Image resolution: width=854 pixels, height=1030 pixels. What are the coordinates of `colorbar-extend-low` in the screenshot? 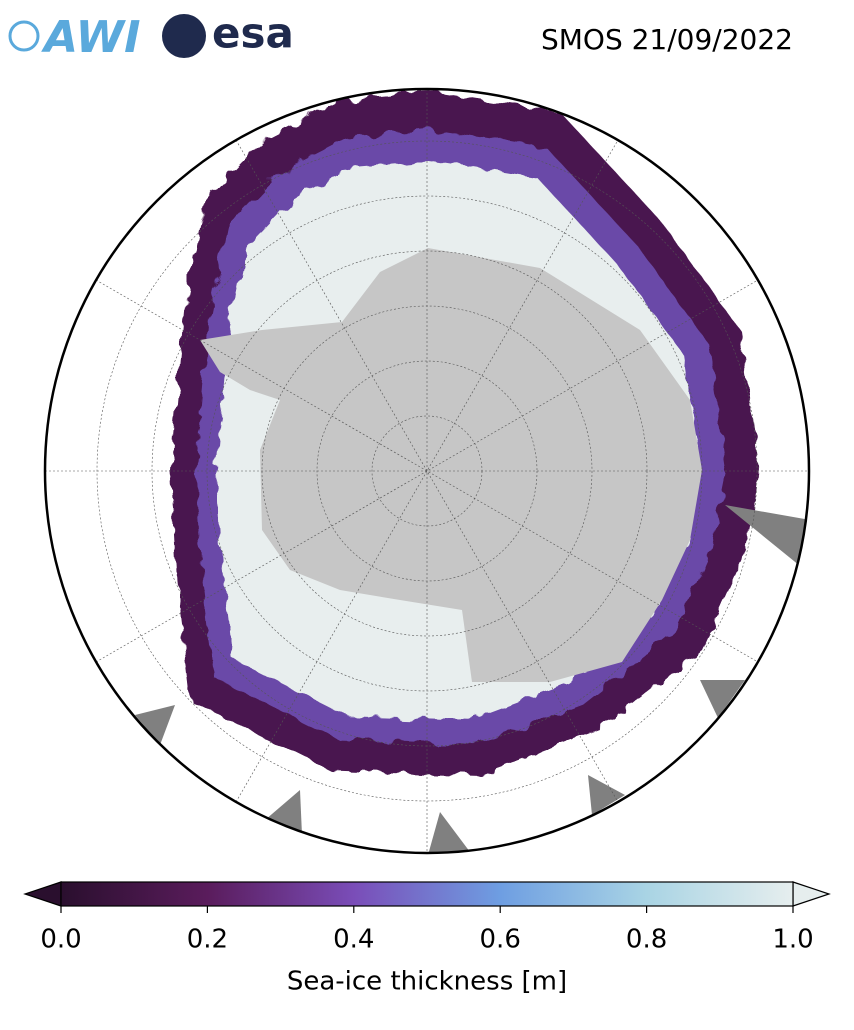 It's located at (42, 894).